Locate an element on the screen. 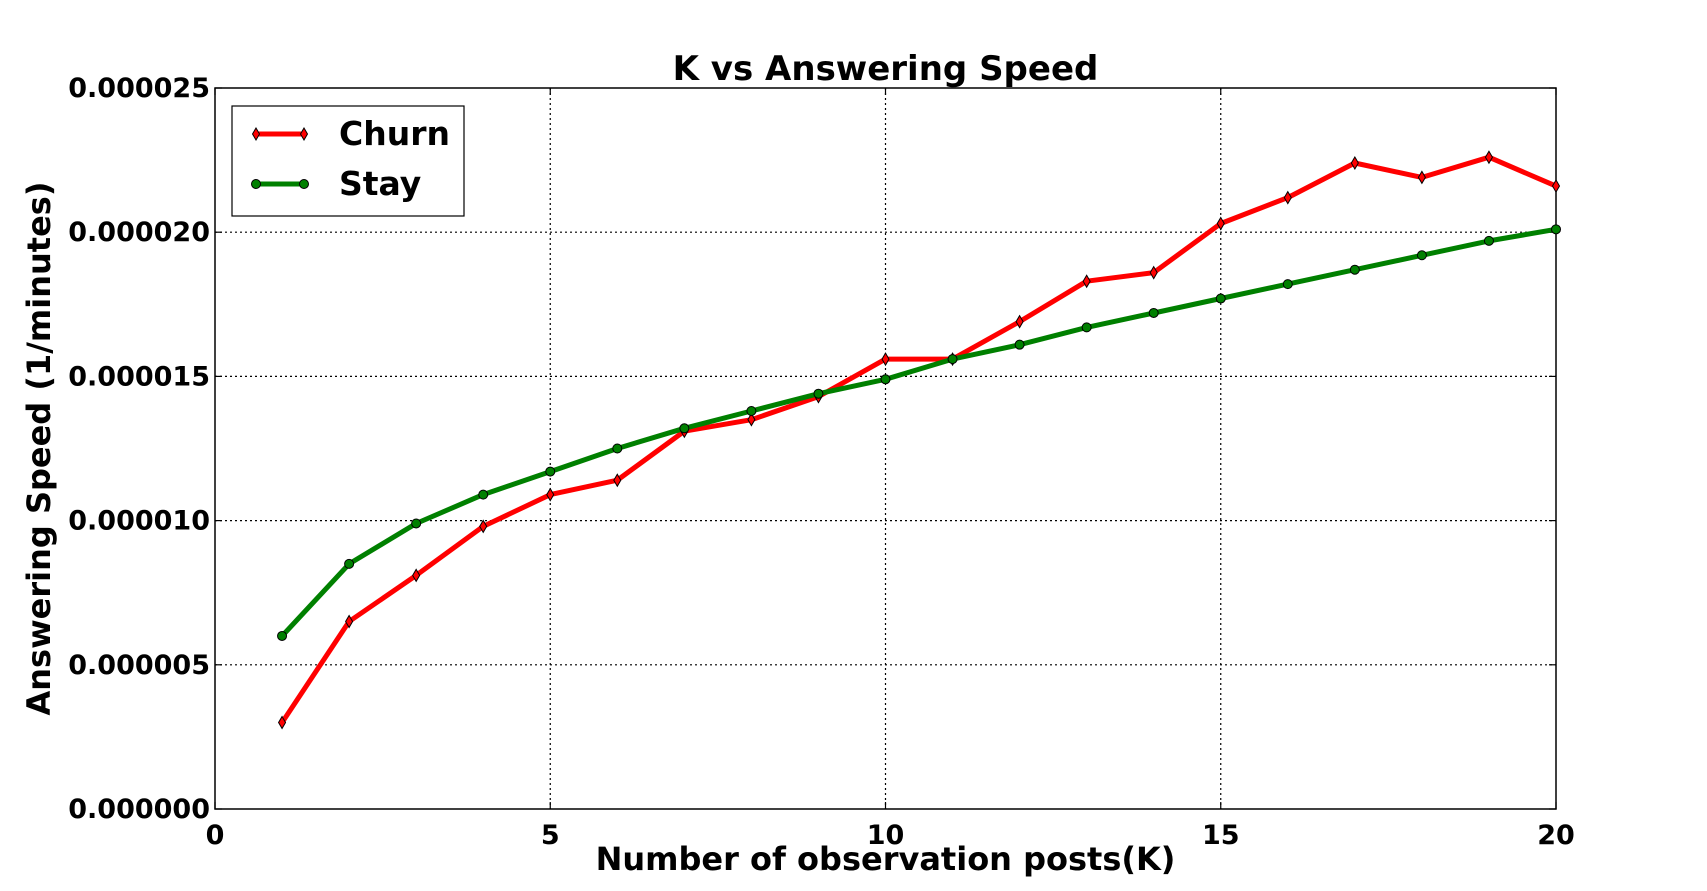 The width and height of the screenshot is (1707, 891). legend: Churn Stay is located at coordinates (348, 161).